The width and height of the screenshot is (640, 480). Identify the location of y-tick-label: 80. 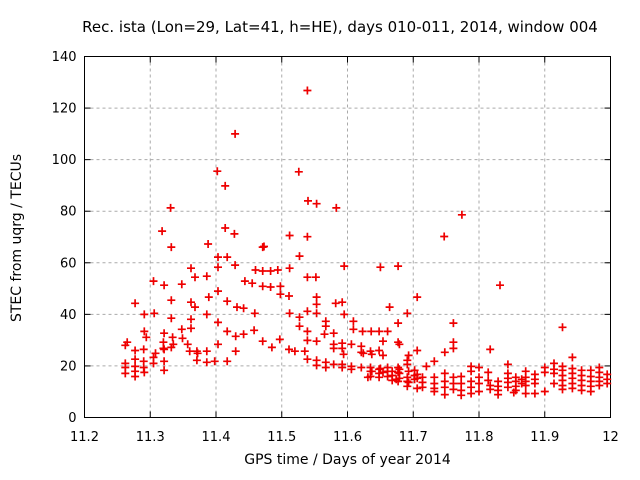
(68, 212).